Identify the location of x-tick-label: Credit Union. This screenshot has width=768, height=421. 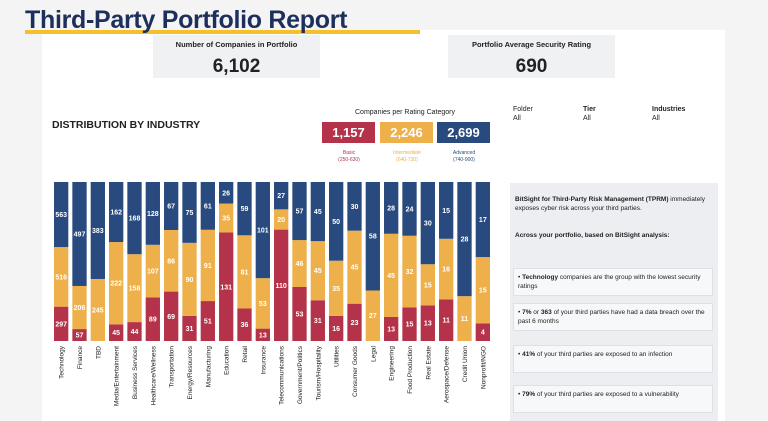
(465, 364).